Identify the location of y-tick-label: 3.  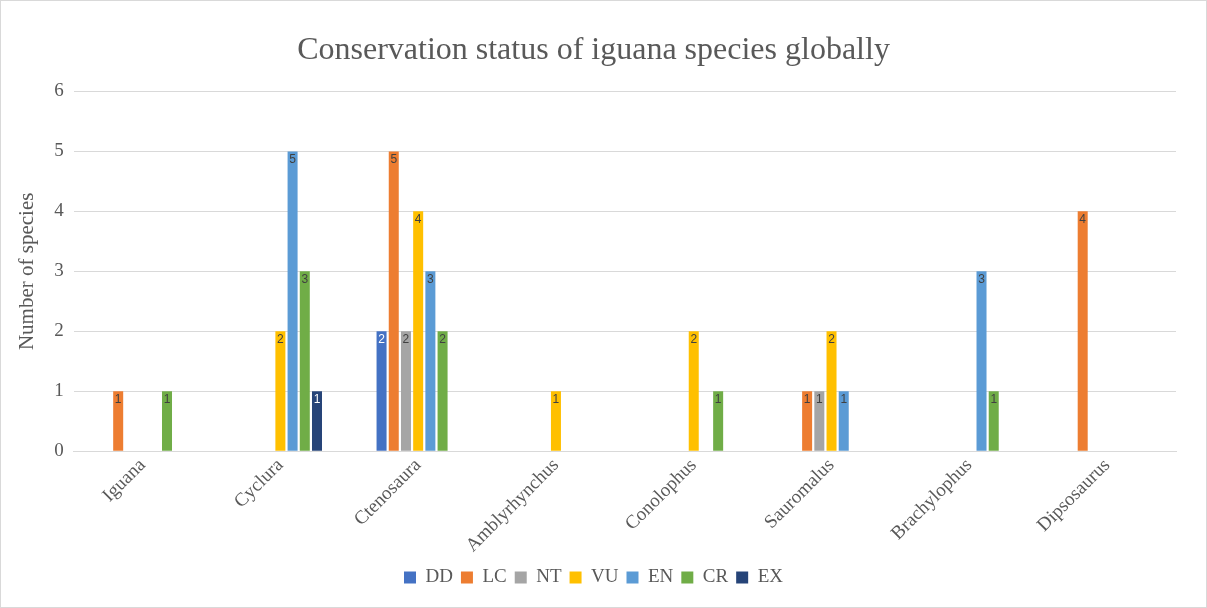
(59, 270).